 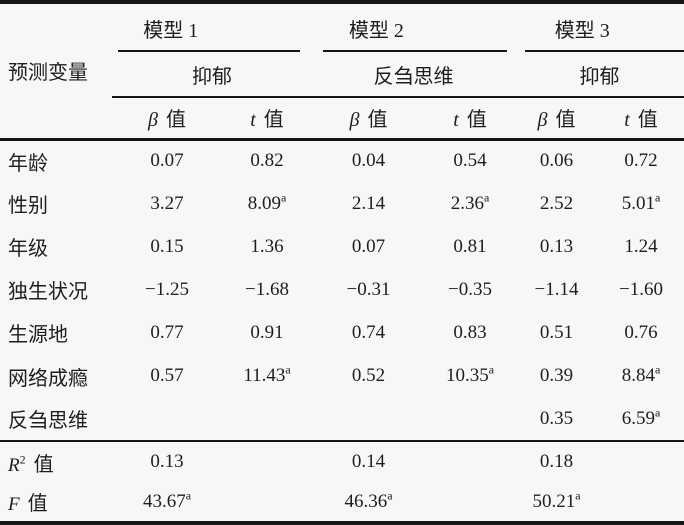 I want to click on row-label: 性别, so click(x=28, y=206).